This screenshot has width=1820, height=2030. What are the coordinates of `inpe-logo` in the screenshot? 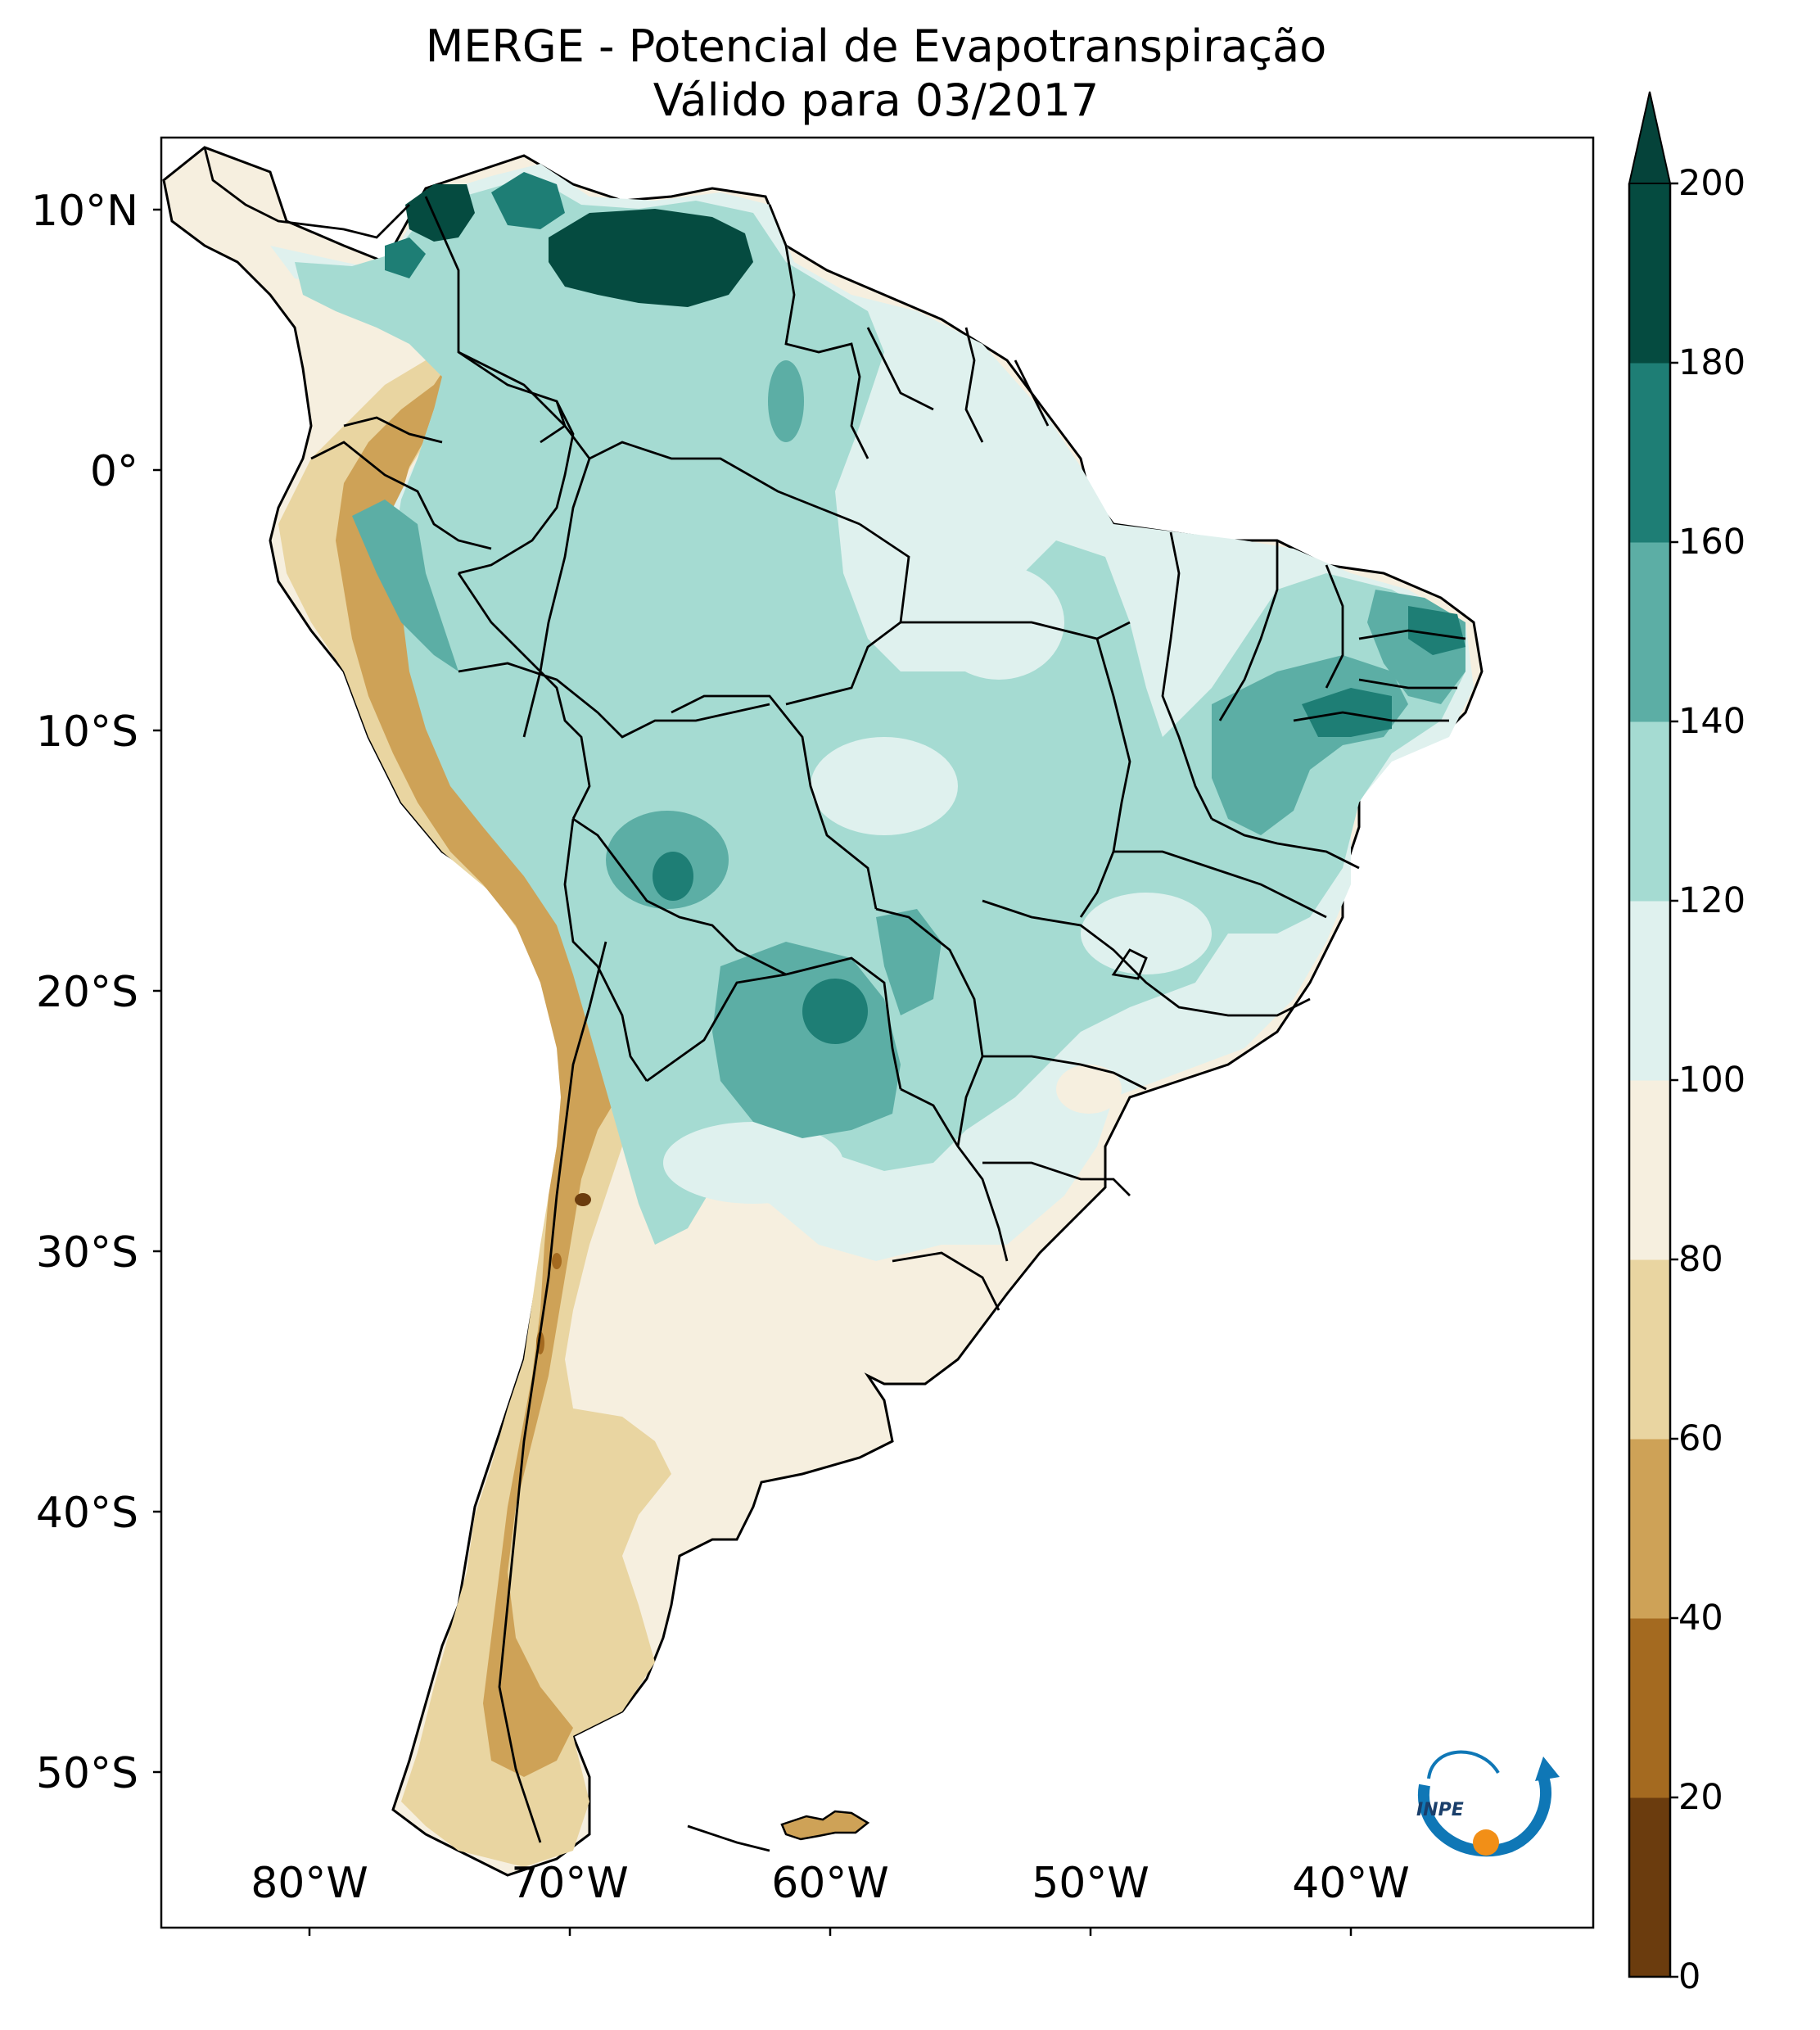 It's located at (1488, 1803).